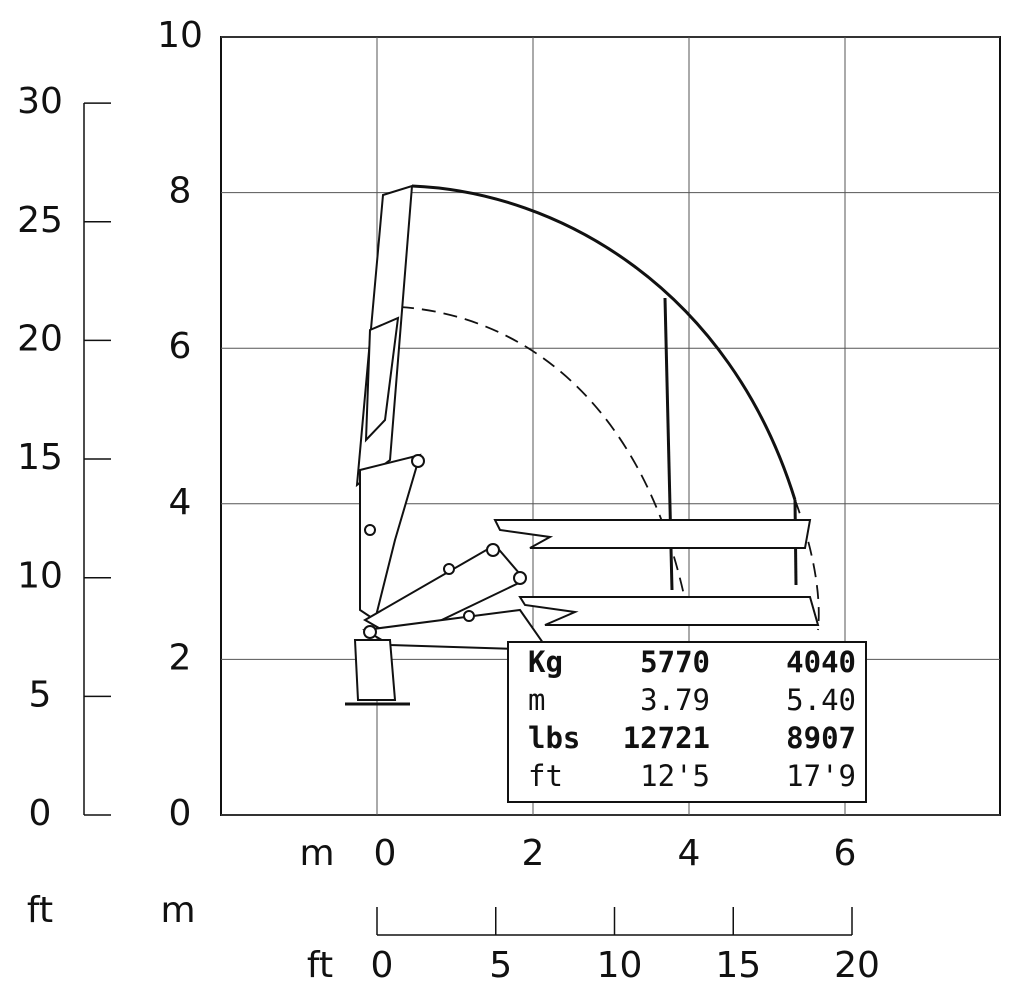  Describe the element at coordinates (40, 694) in the screenshot. I see `ft-y-tick-label: 5` at that location.